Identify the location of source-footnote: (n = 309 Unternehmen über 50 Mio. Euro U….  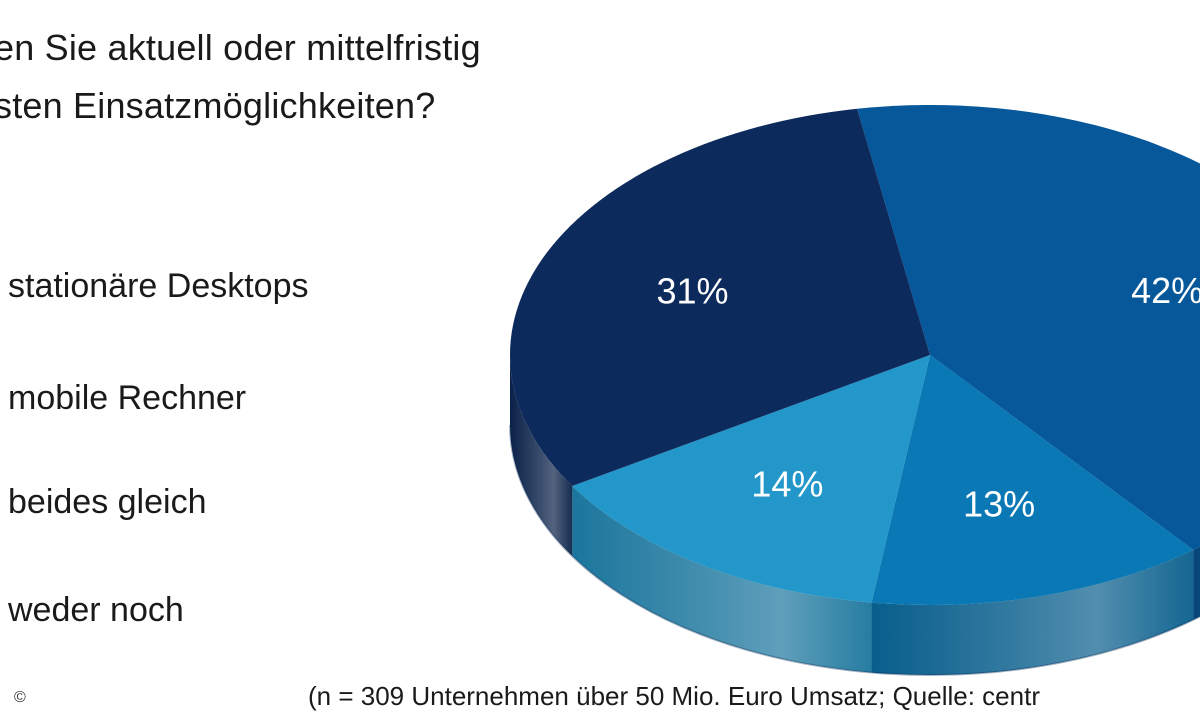
(674, 696).